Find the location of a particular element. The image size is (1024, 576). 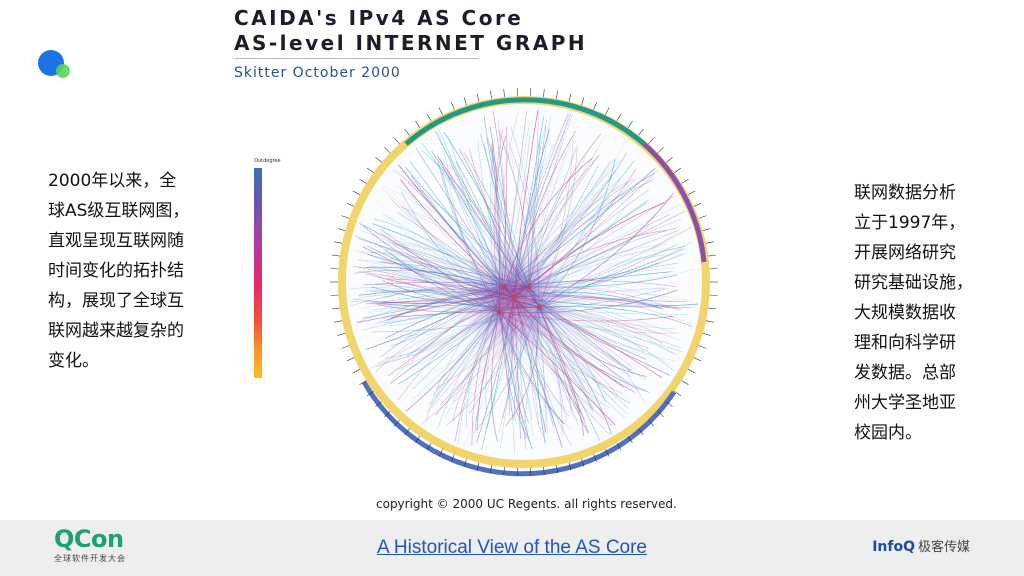

right-line: 发数据。总部 is located at coordinates (905, 373).